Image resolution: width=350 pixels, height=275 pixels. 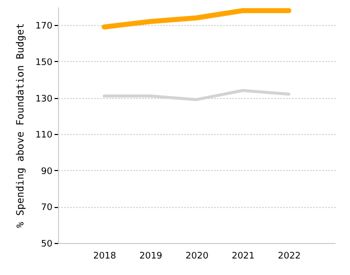 I want to click on line-series, so click(x=196, y=95).